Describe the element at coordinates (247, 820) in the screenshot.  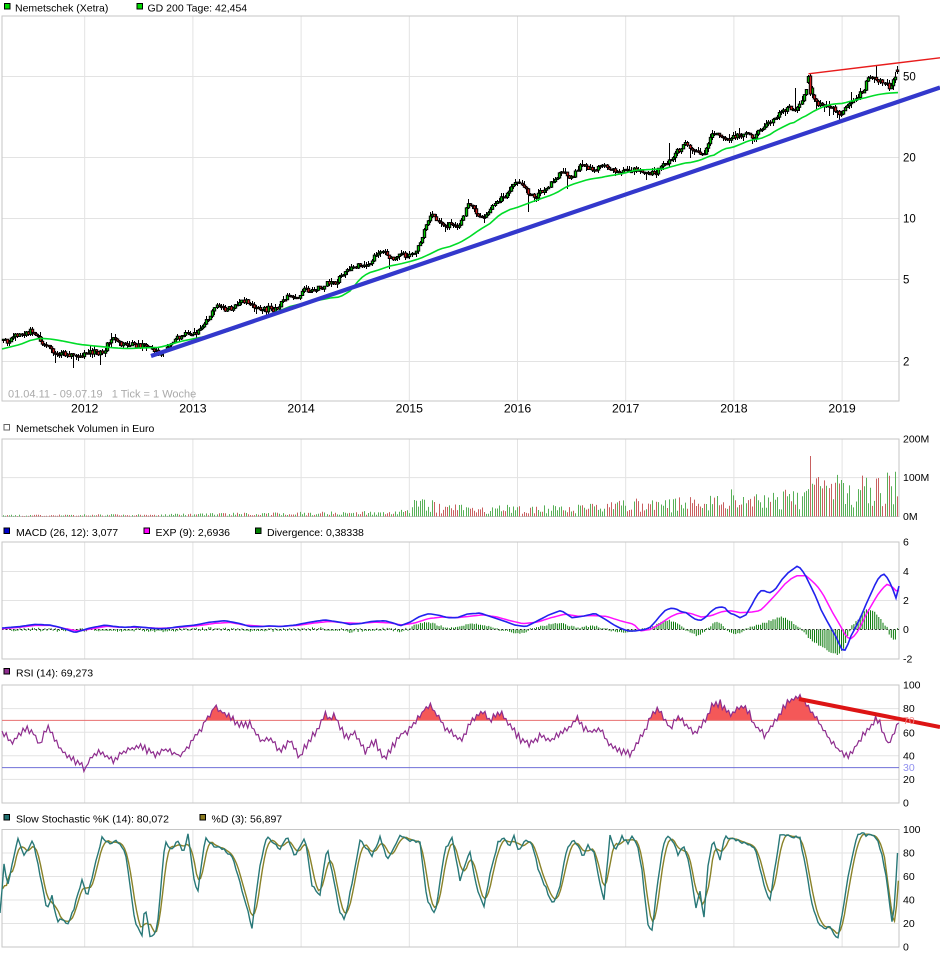
I see `svg-text: %D (3): 56,897` at that location.